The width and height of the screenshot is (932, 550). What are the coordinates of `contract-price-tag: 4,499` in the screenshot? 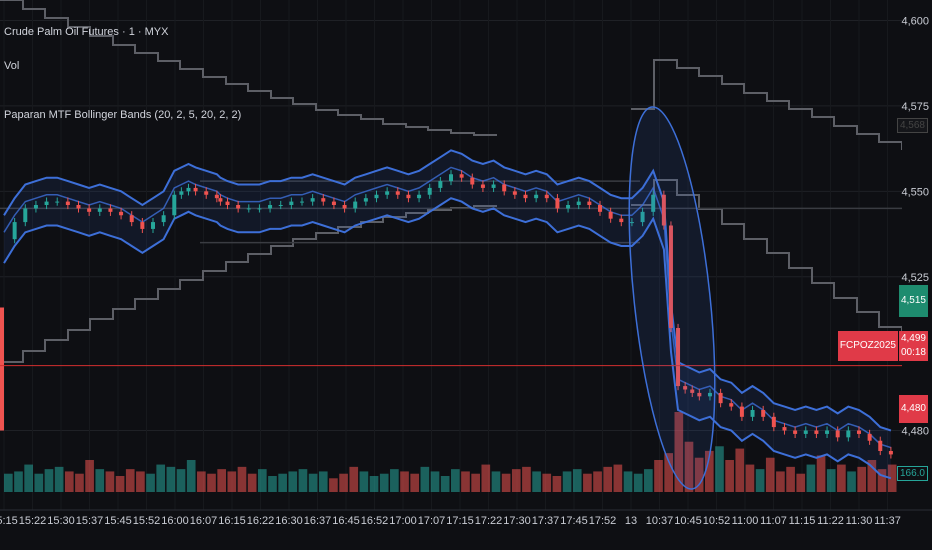 It's located at (913, 339).